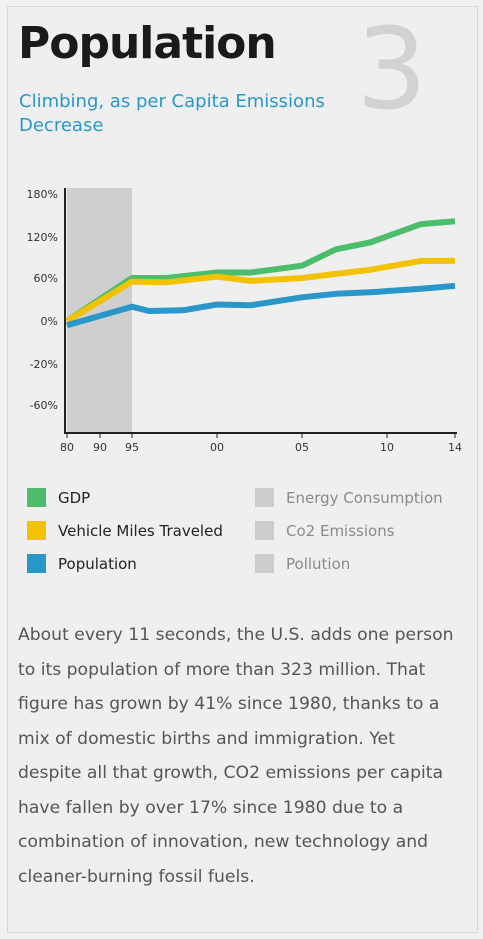 The height and width of the screenshot is (939, 483). I want to click on legend-label: Co2 Emissions, so click(340, 530).